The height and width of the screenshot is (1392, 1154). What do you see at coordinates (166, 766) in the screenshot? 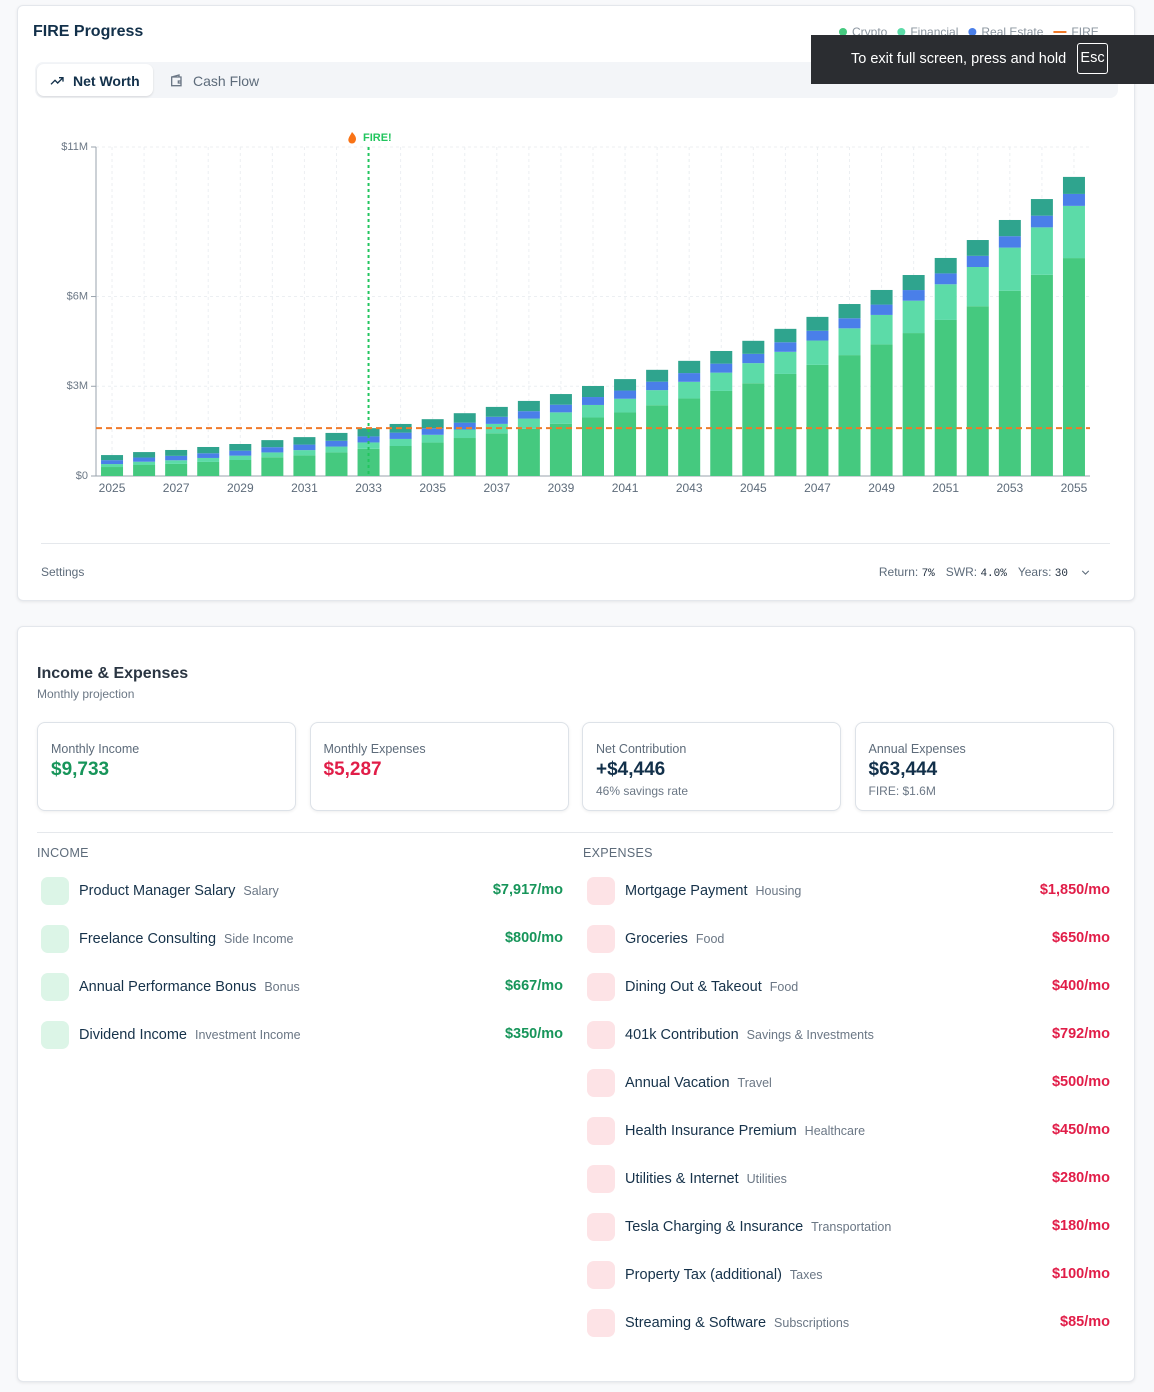
I see `stat-card: Monthly Income $9,733` at bounding box center [166, 766].